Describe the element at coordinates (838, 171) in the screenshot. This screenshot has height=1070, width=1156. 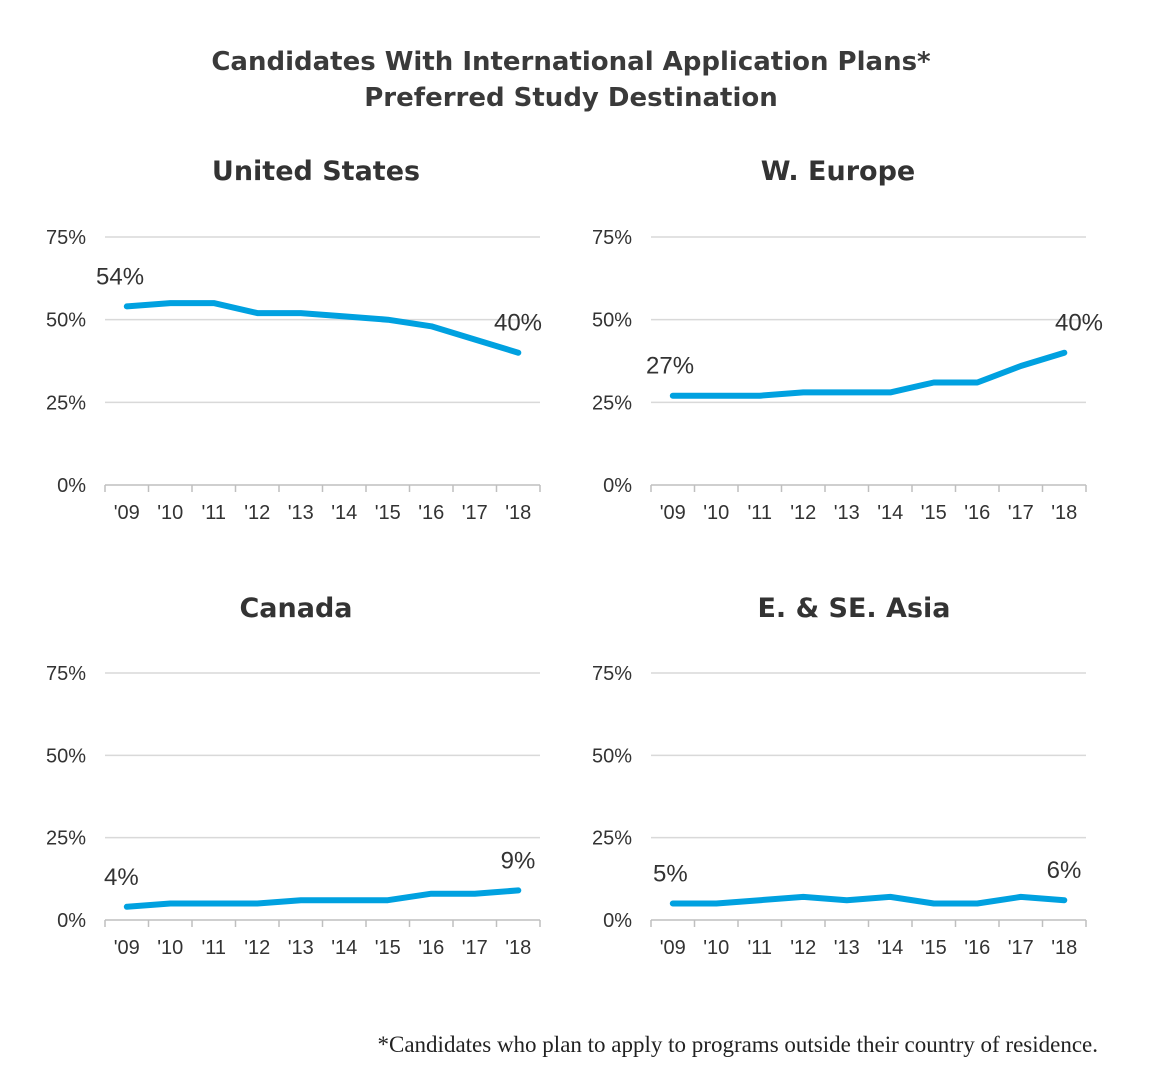
I see `panel-title: W. Europe` at that location.